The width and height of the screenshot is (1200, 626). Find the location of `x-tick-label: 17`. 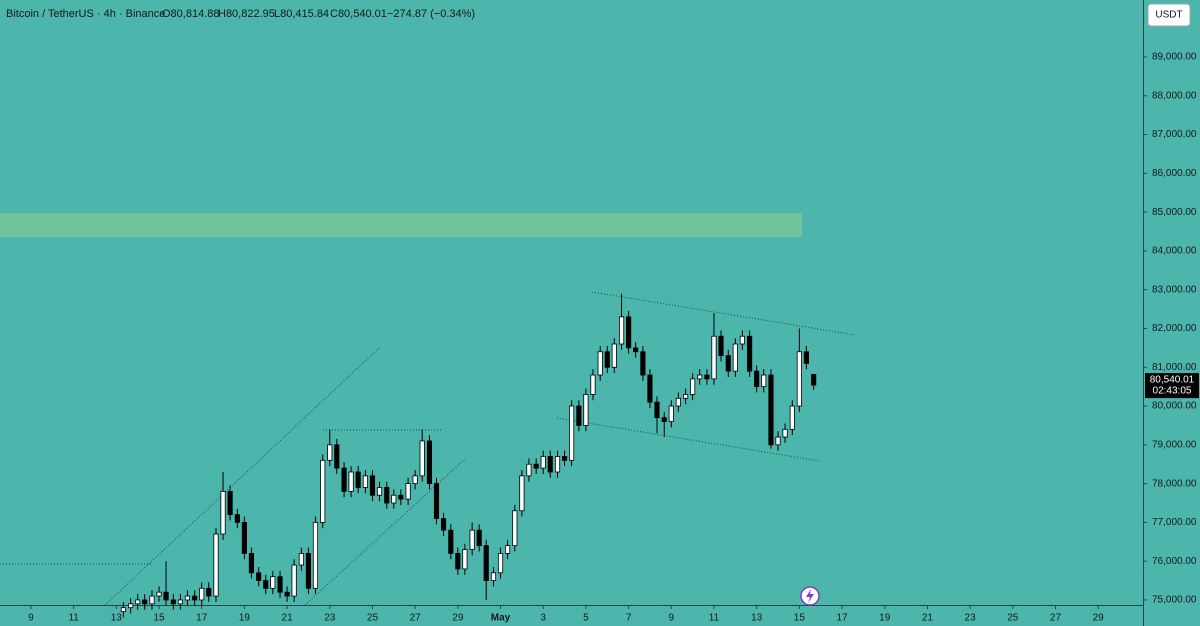

x-tick-label: 17 is located at coordinates (202, 618).